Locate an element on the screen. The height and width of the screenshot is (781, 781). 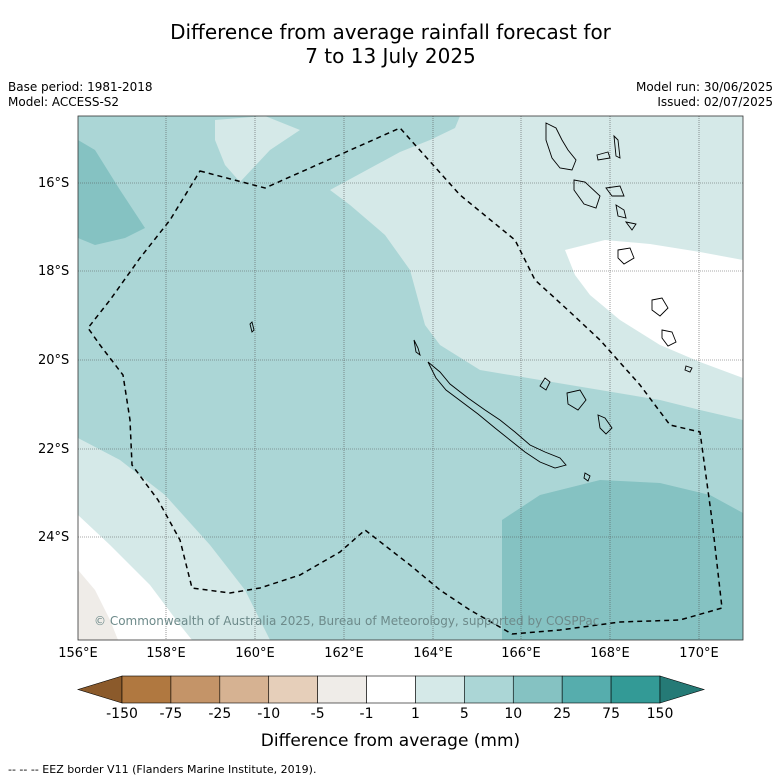
colorbar-tick-label: -25 is located at coordinates (220, 714).